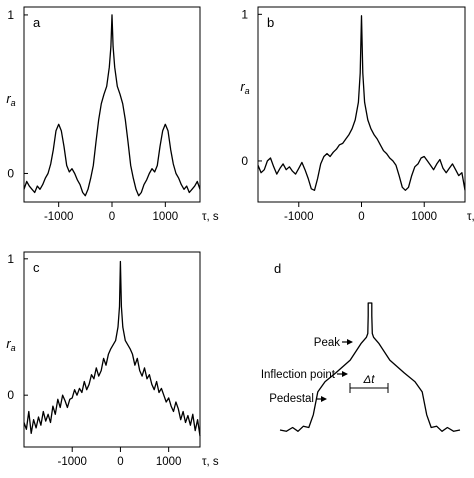 This screenshot has width=474, height=478. I want to click on panel-label: a, so click(37, 22).